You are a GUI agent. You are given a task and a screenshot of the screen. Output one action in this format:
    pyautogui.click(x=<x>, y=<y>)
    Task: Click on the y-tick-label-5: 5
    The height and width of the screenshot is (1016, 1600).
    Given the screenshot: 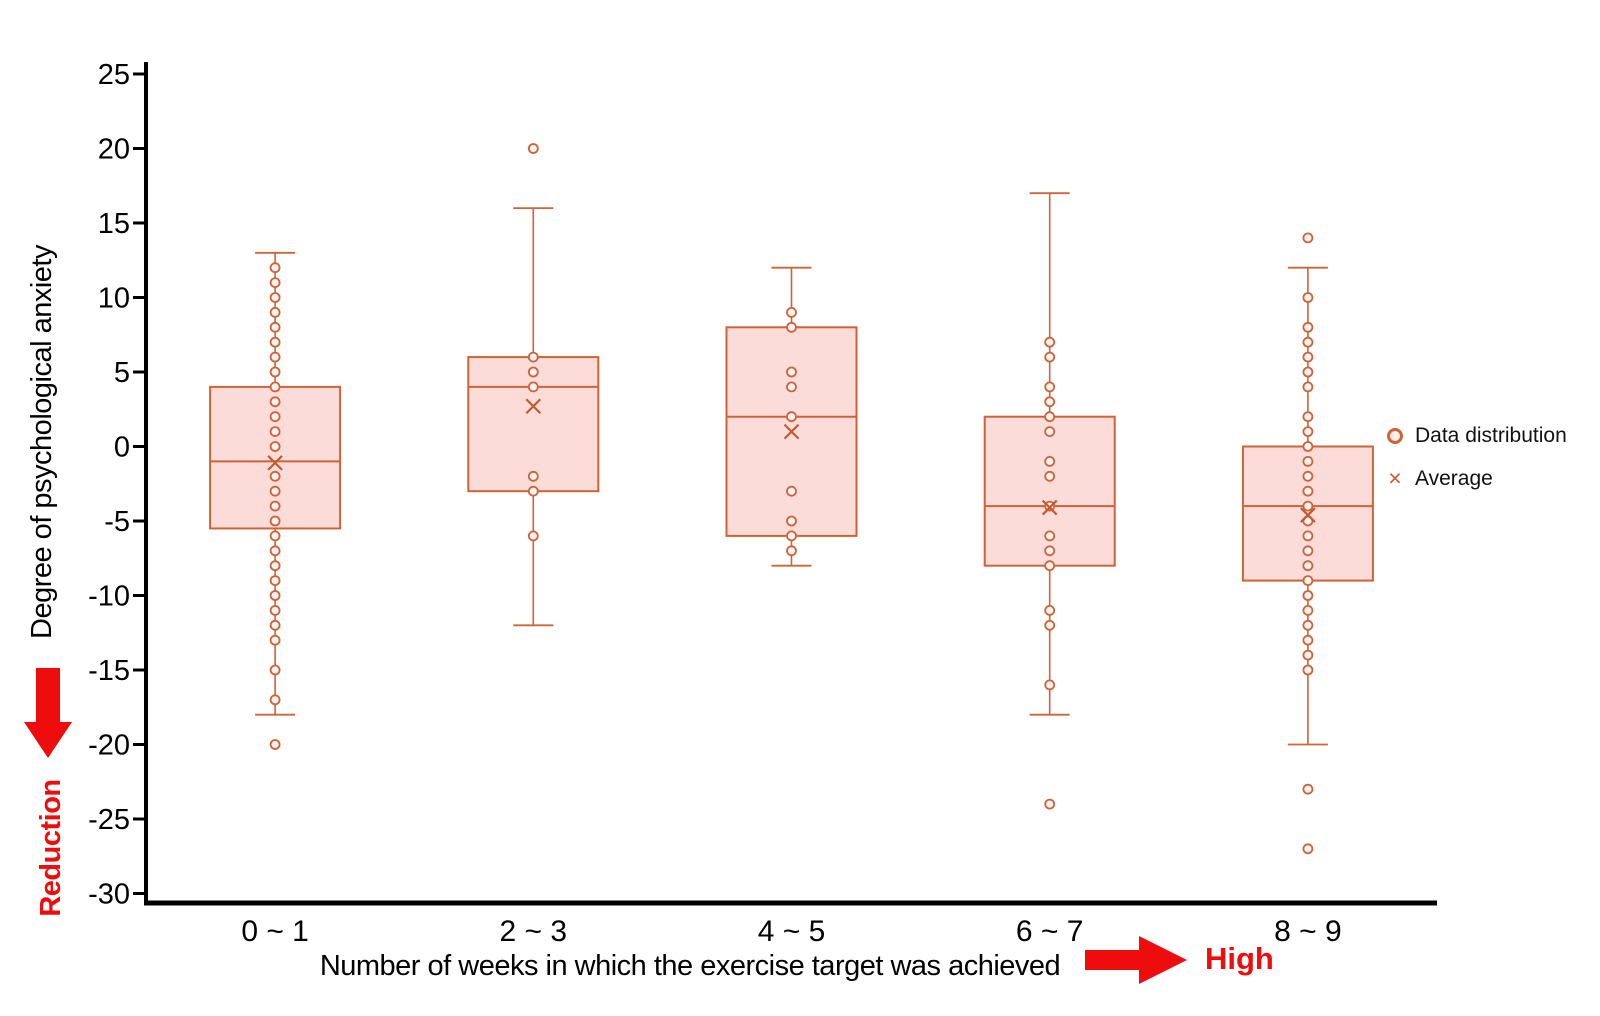 What is the action you would take?
    pyautogui.click(x=122, y=373)
    